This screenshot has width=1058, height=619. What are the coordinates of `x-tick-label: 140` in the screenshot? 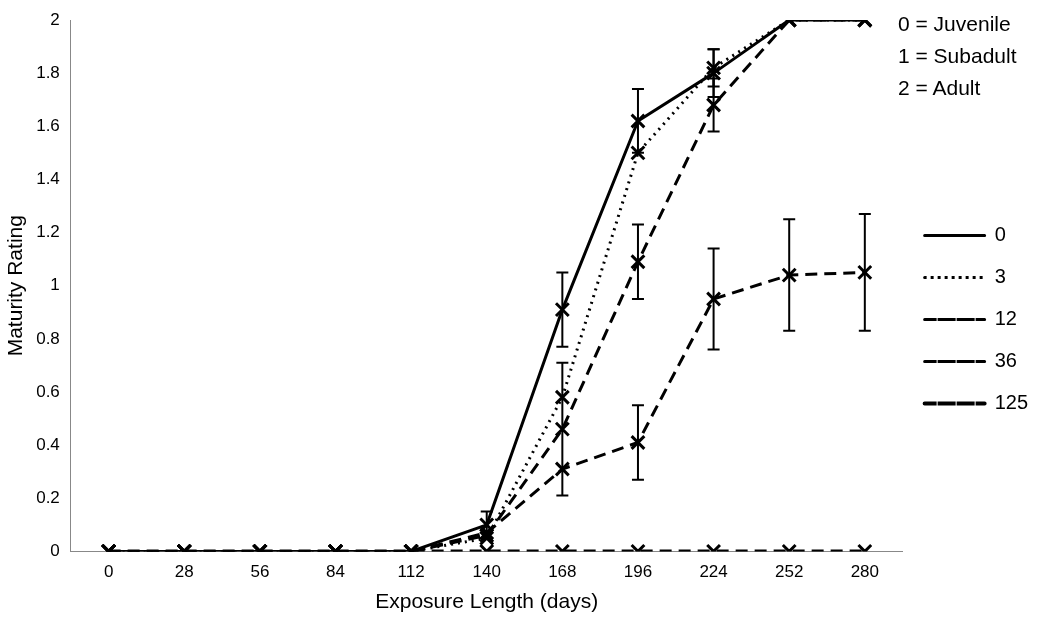 It's located at (486, 572).